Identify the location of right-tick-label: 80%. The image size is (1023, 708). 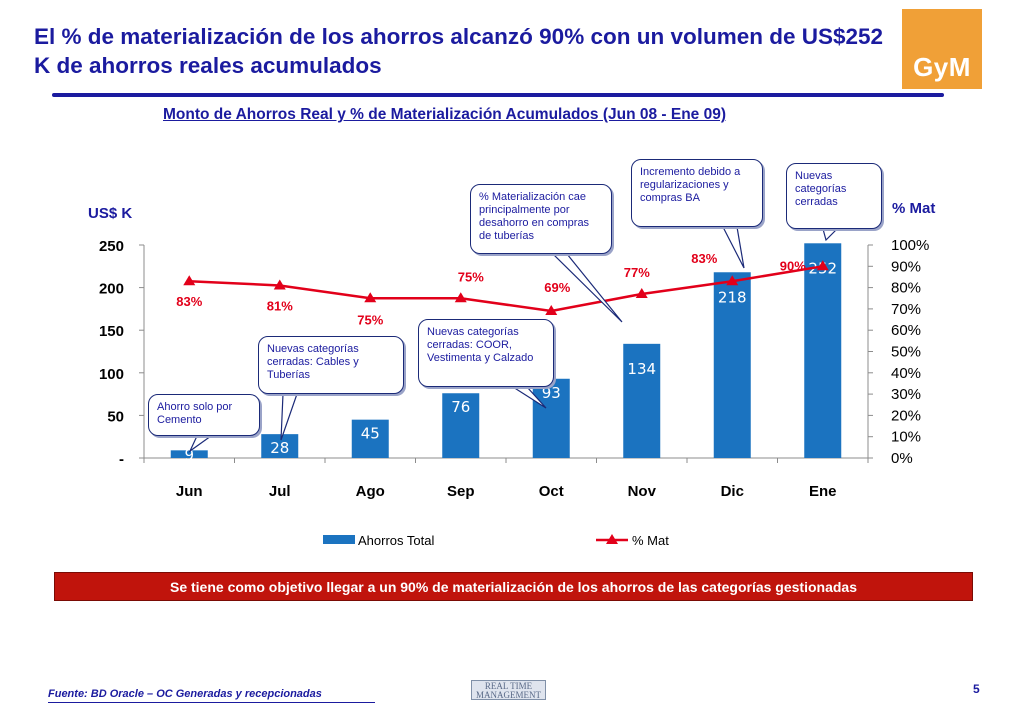
(906, 288).